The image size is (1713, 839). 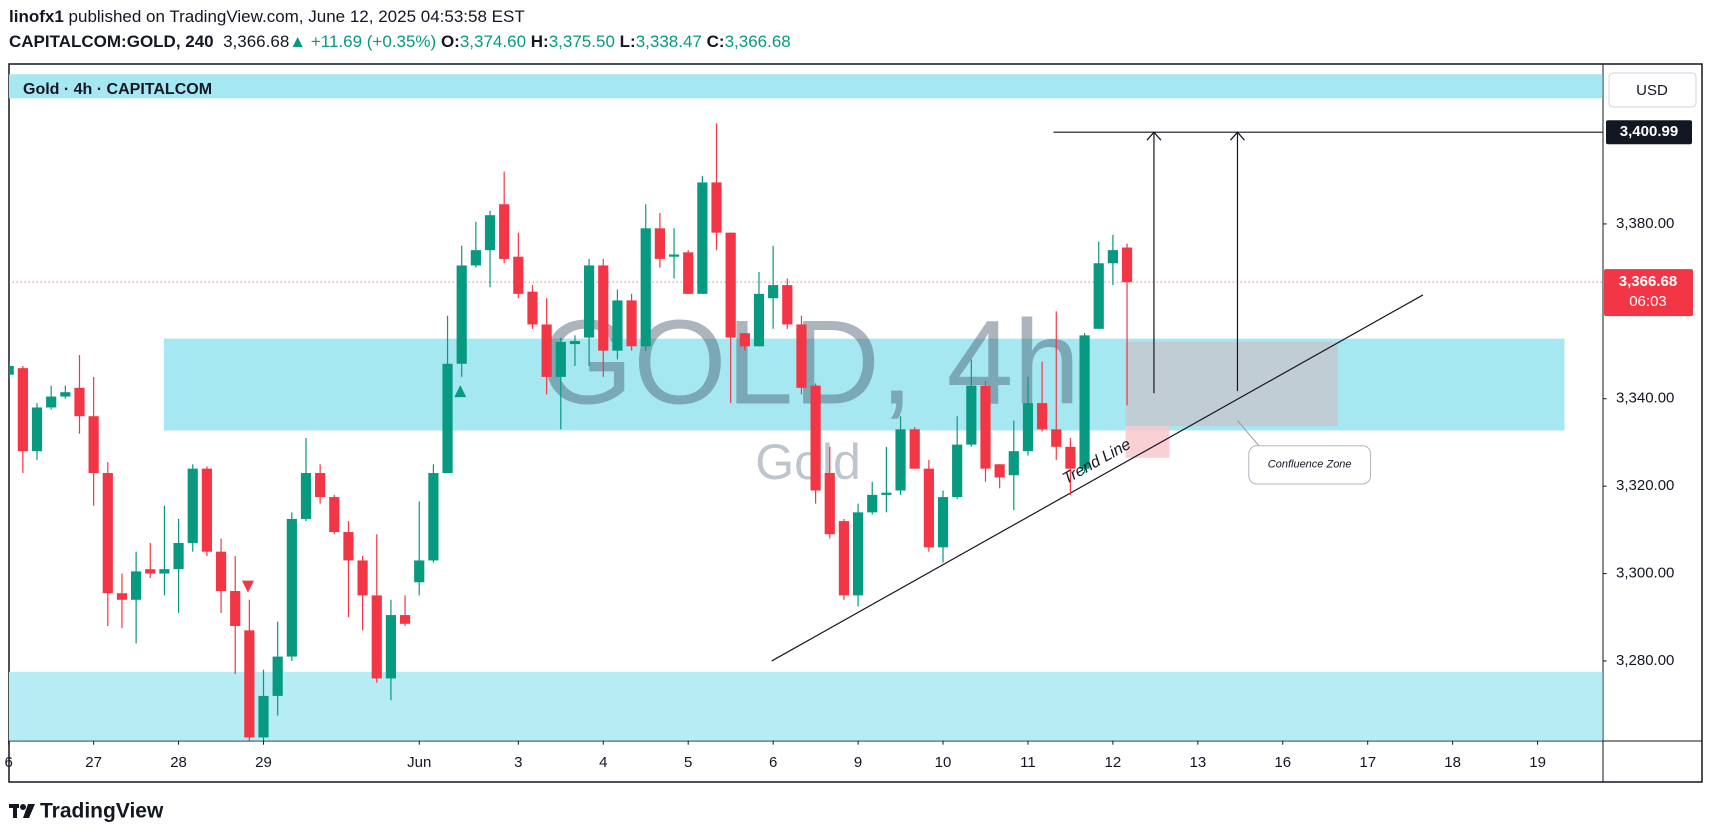 What do you see at coordinates (603, 762) in the screenshot?
I see `x-tick-label: 4` at bounding box center [603, 762].